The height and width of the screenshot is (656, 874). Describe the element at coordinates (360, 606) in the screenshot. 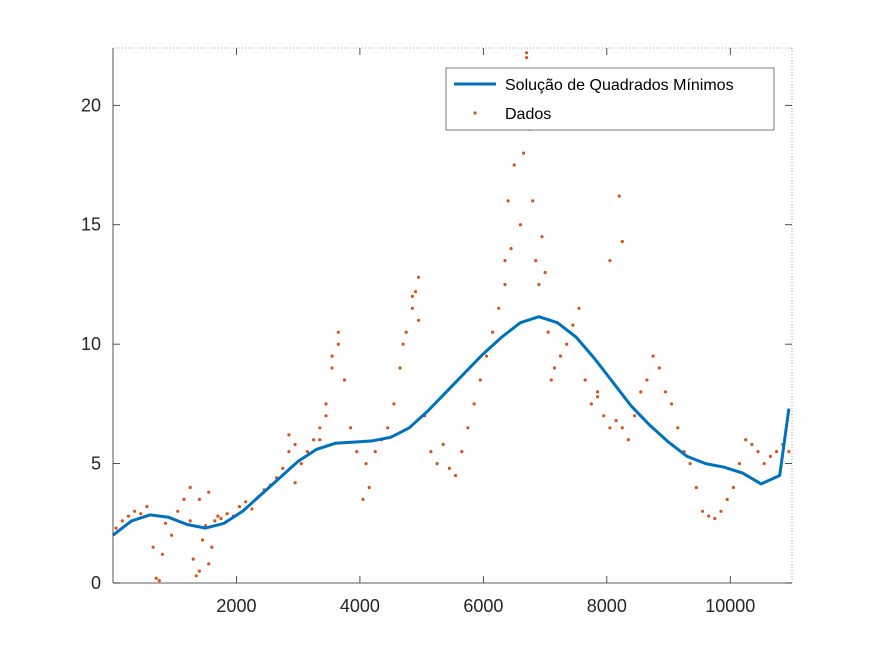

I see `x-tick-label: 4000` at that location.